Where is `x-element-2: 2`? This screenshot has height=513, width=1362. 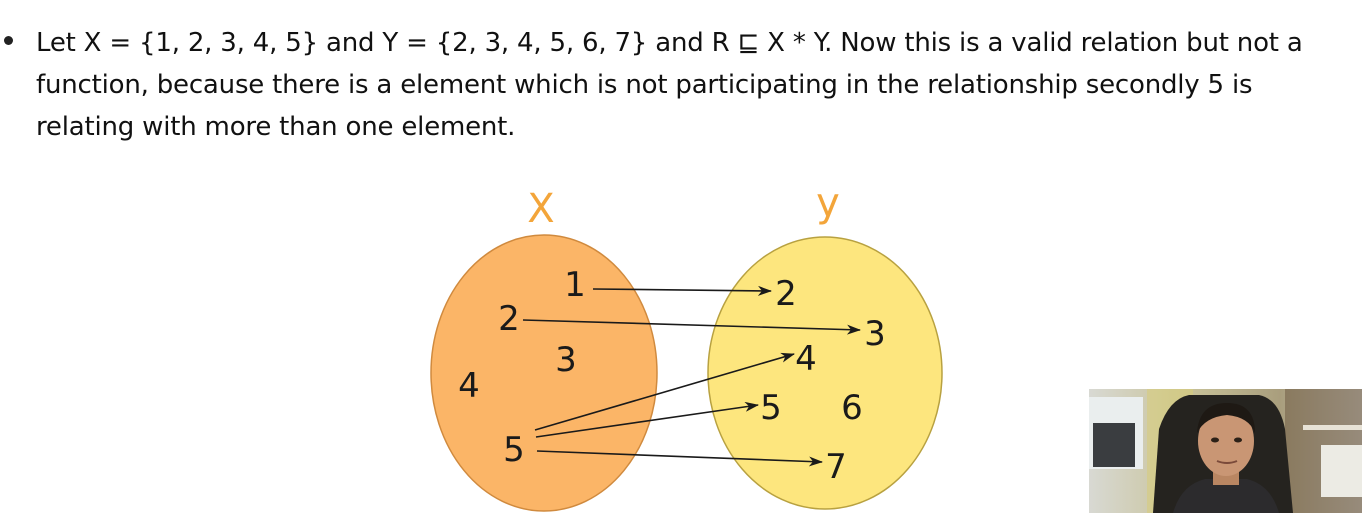
x-element-2: 2 is located at coordinates (509, 319).